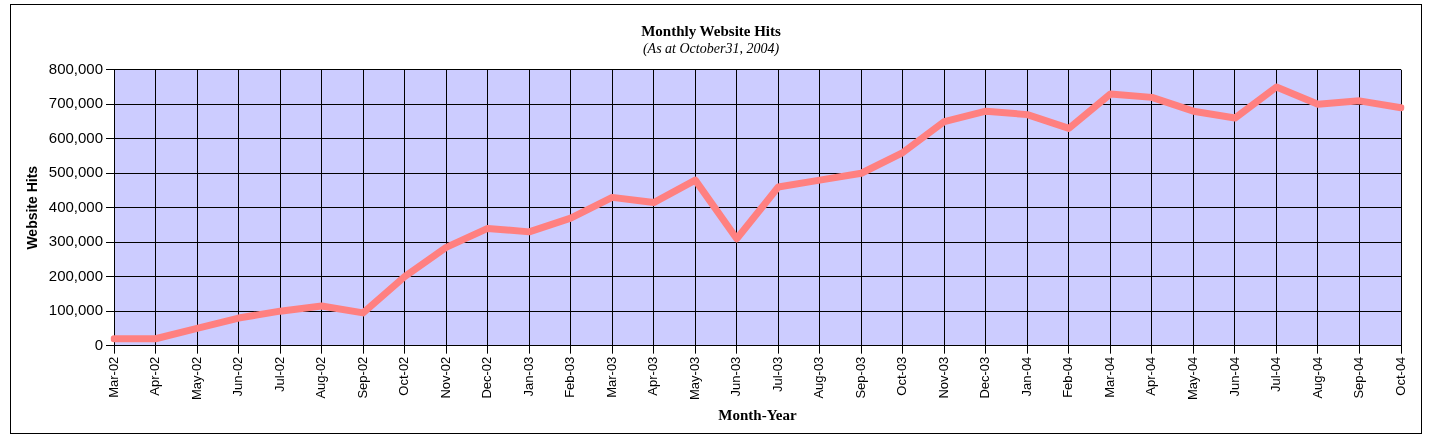 The width and height of the screenshot is (1434, 440). What do you see at coordinates (985, 377) in the screenshot?
I see `x-tick-label: Dec-03` at bounding box center [985, 377].